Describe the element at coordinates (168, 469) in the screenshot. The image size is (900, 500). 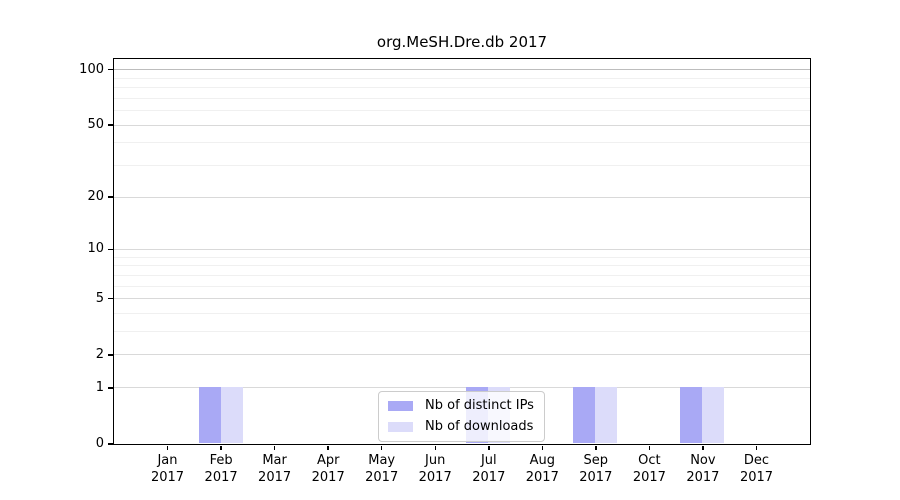
I see `x-tick-label-jan: Jan 2017` at that location.